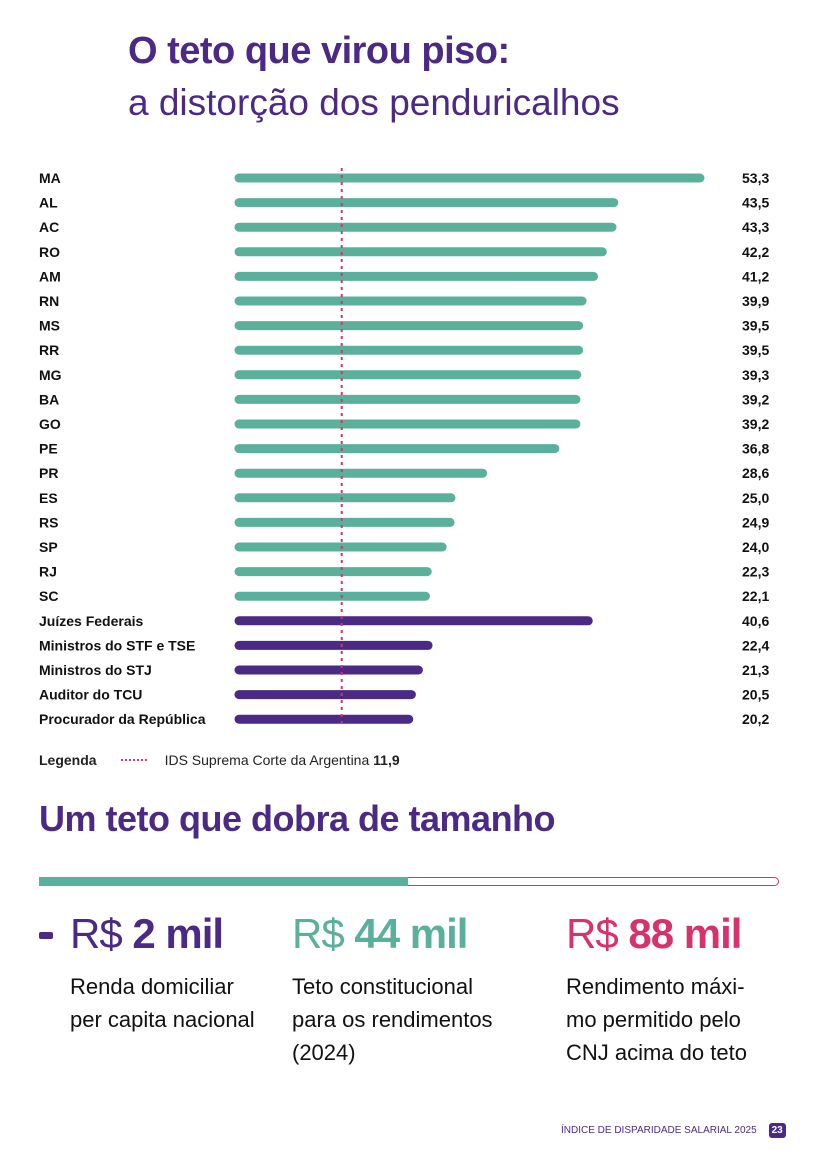  I want to click on legend-title: Legenda, so click(68, 760).